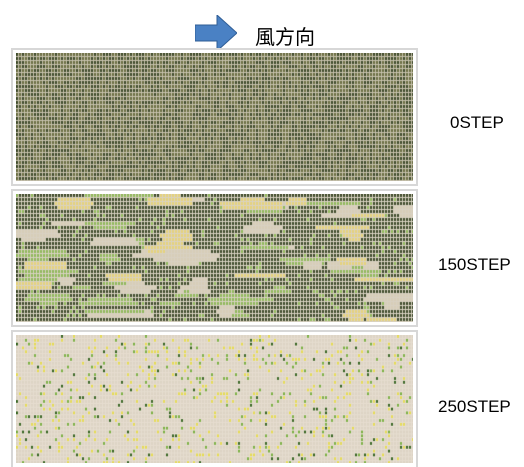 The image size is (524, 467). I want to click on right-arrow-icon, so click(216, 33).